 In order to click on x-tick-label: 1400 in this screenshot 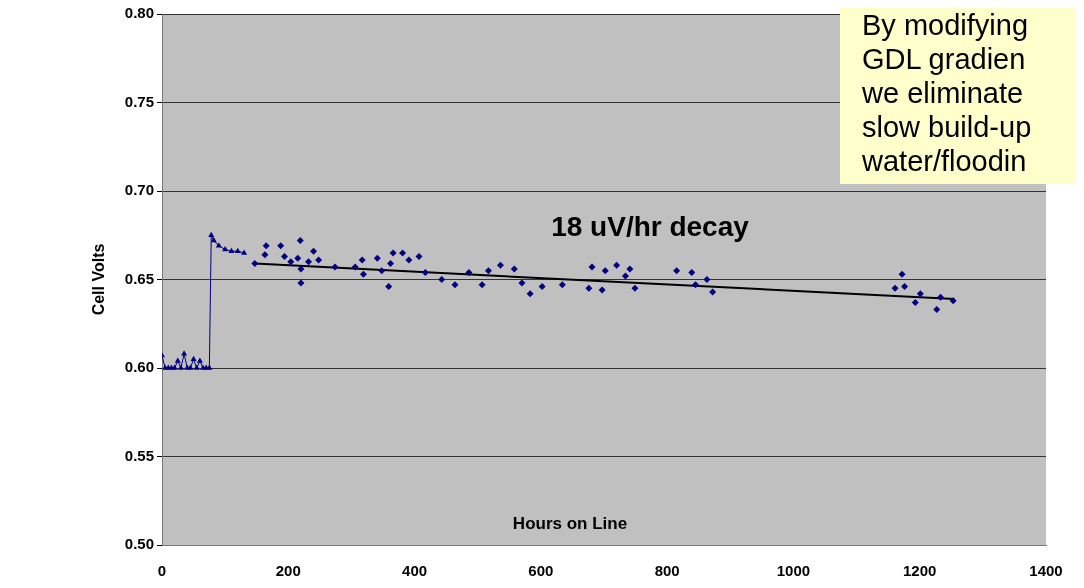, I will do `click(1046, 571)`.